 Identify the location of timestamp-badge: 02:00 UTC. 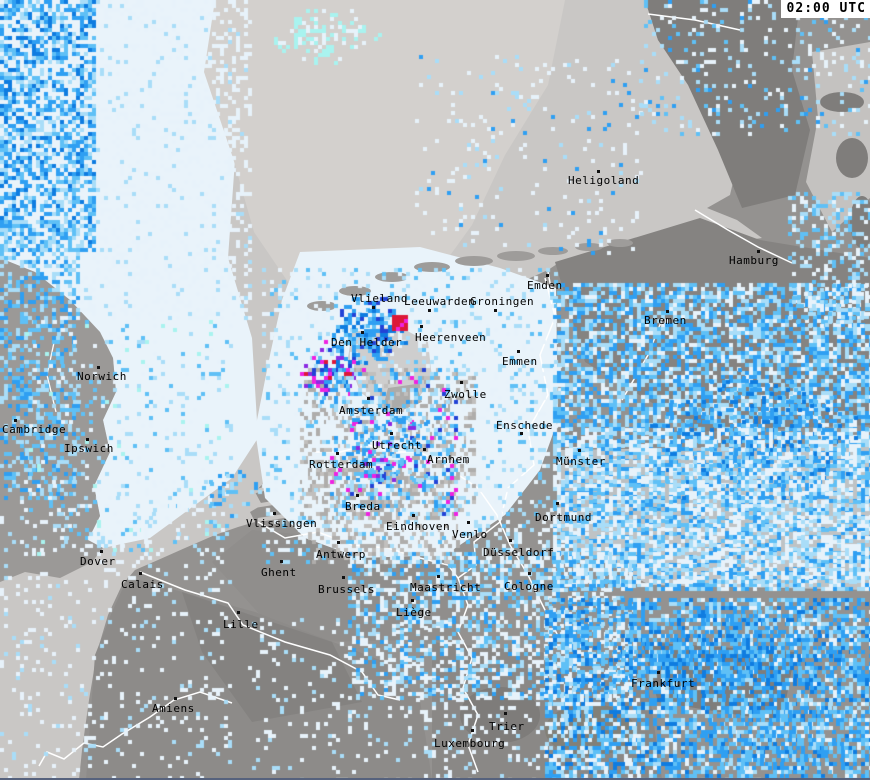
(825, 9).